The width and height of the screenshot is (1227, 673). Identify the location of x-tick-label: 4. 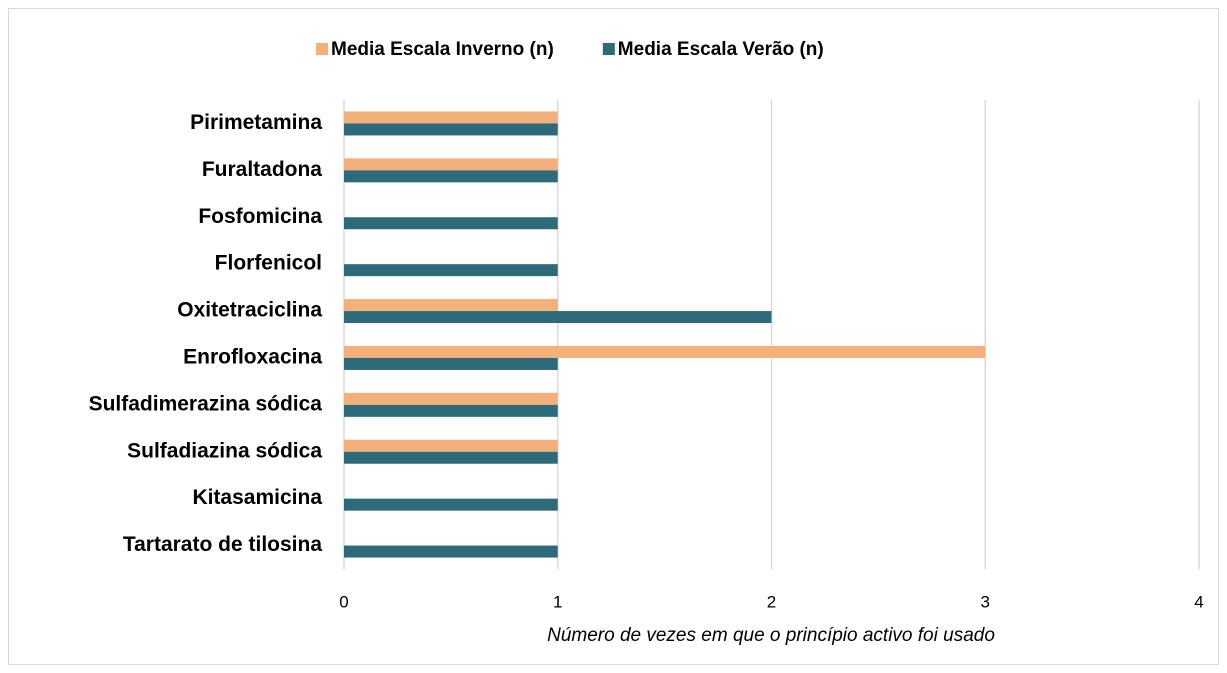
(1198, 601).